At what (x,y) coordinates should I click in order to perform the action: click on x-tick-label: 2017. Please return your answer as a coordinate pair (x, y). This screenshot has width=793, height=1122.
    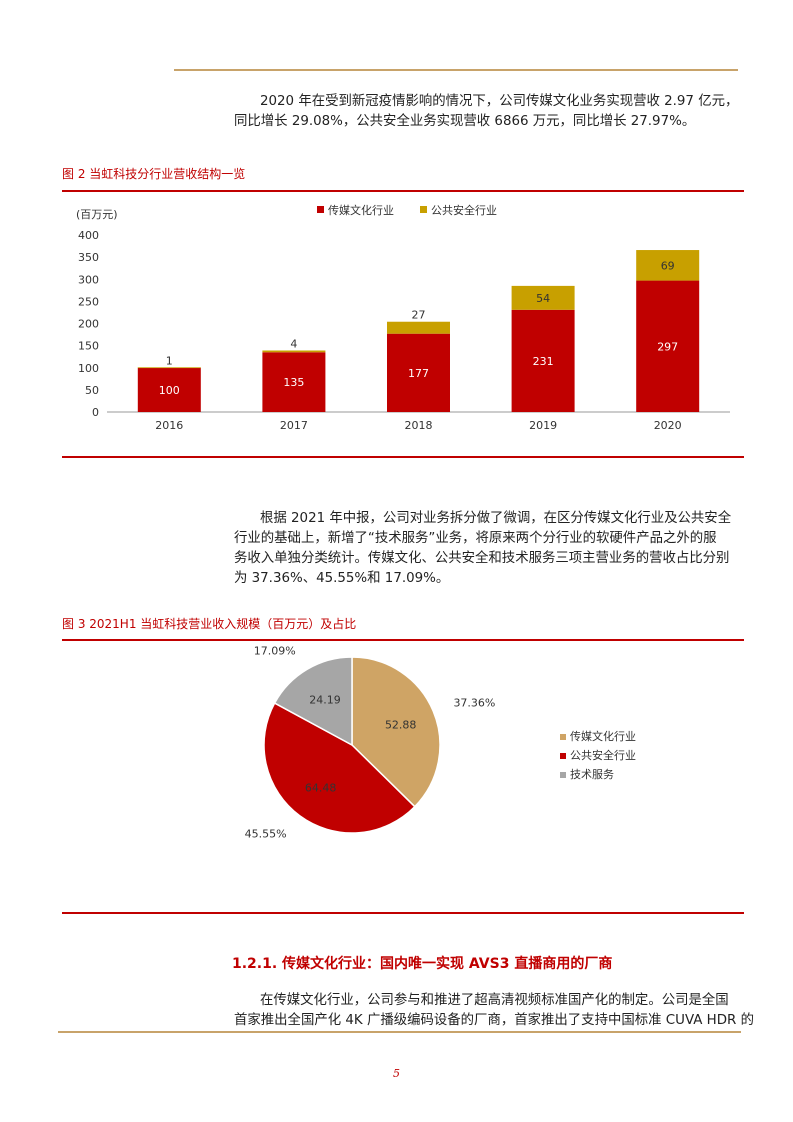
    Looking at the image, I should click on (294, 425).